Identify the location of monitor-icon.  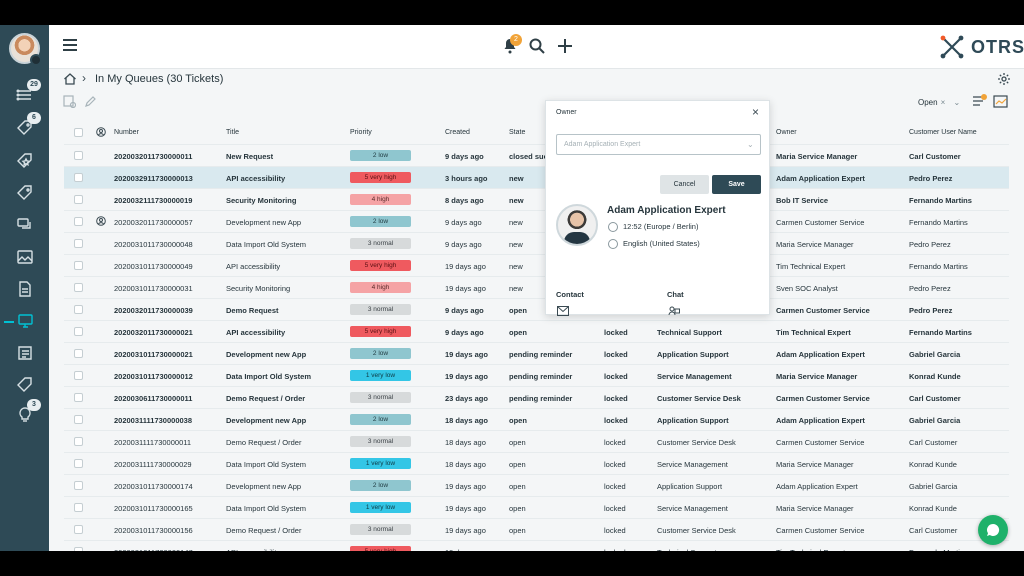
(25, 321).